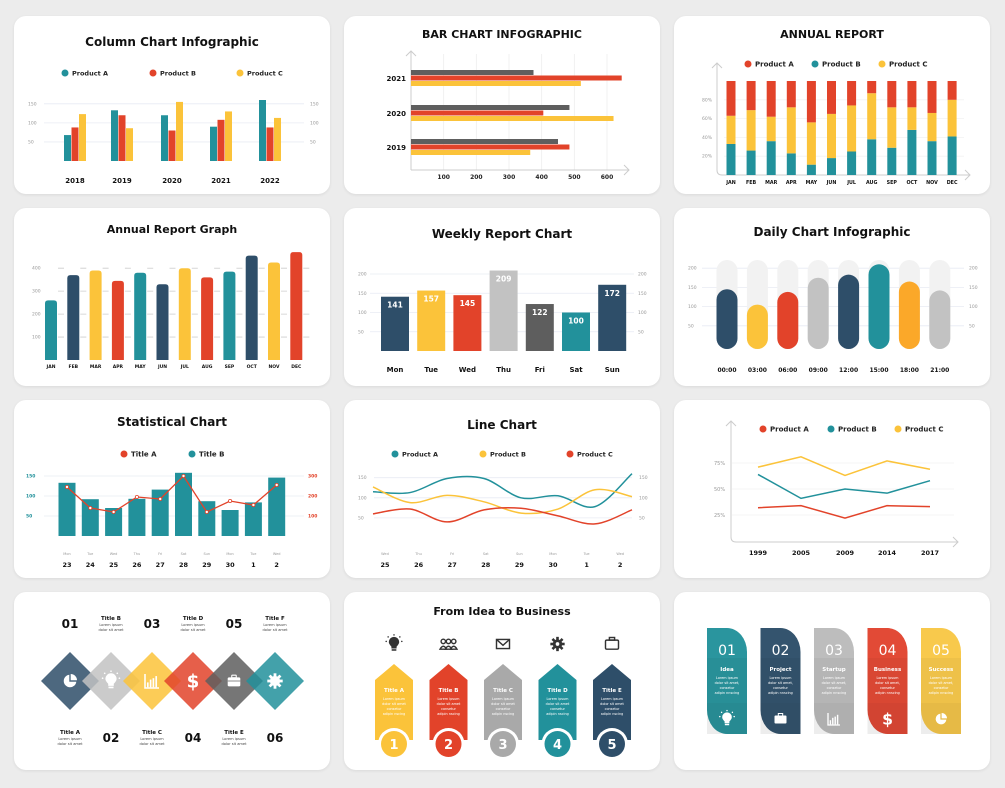 The width and height of the screenshot is (1005, 788). Describe the element at coordinates (397, 114) in the screenshot. I see `y-label: 2020` at that location.